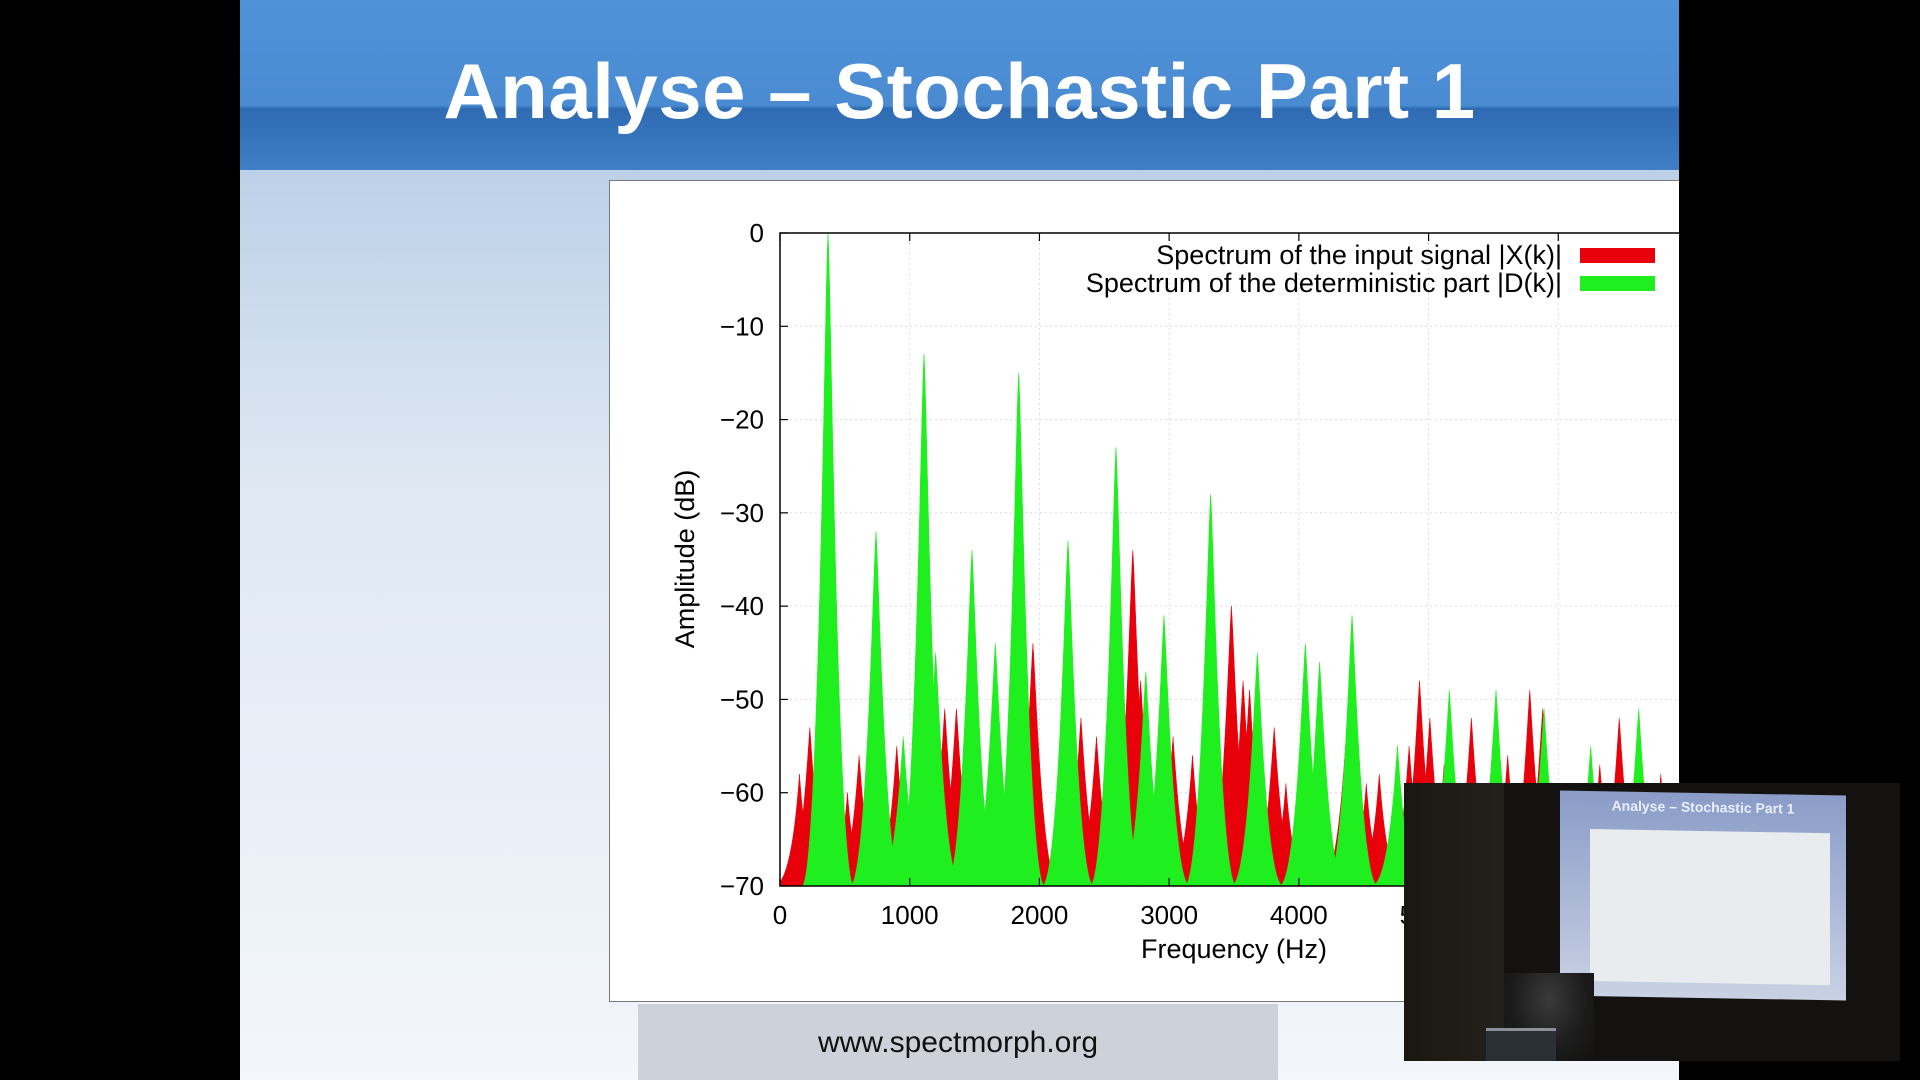  I want to click on y-tick-label: −30, so click(742, 513).